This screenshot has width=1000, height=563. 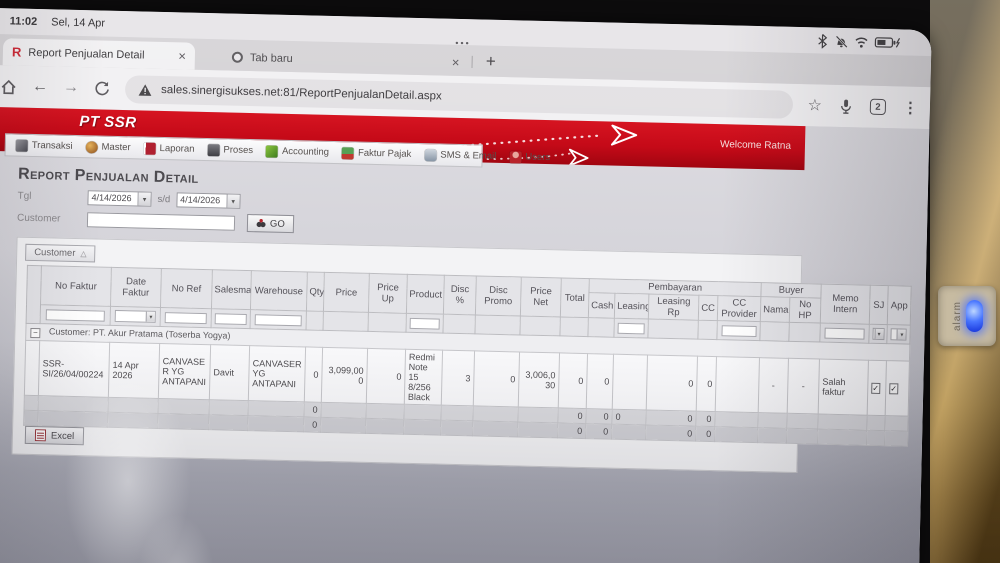 What do you see at coordinates (237, 57) in the screenshot?
I see `default-favicon-icon` at bounding box center [237, 57].